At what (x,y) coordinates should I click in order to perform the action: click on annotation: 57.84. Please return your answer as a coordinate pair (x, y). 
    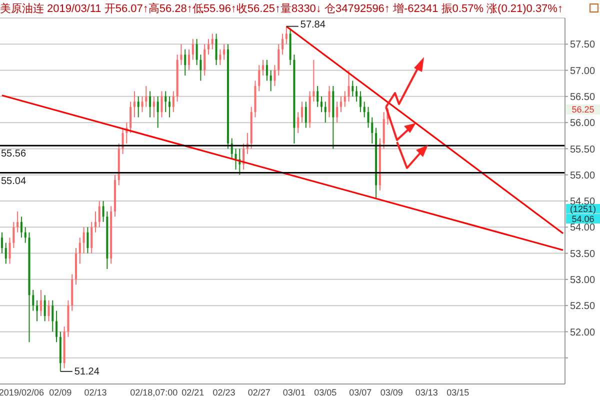
    Looking at the image, I should click on (313, 24).